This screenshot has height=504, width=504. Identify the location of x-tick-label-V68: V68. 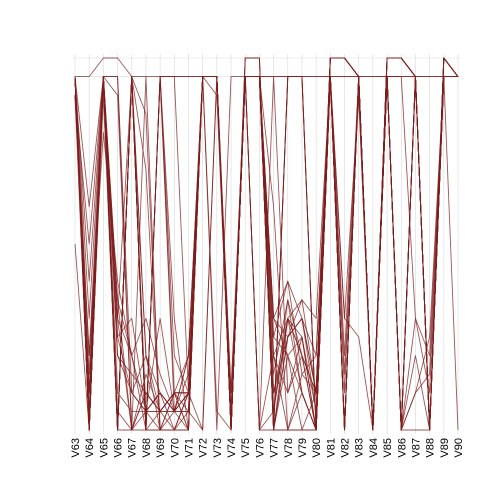
(147, 448).